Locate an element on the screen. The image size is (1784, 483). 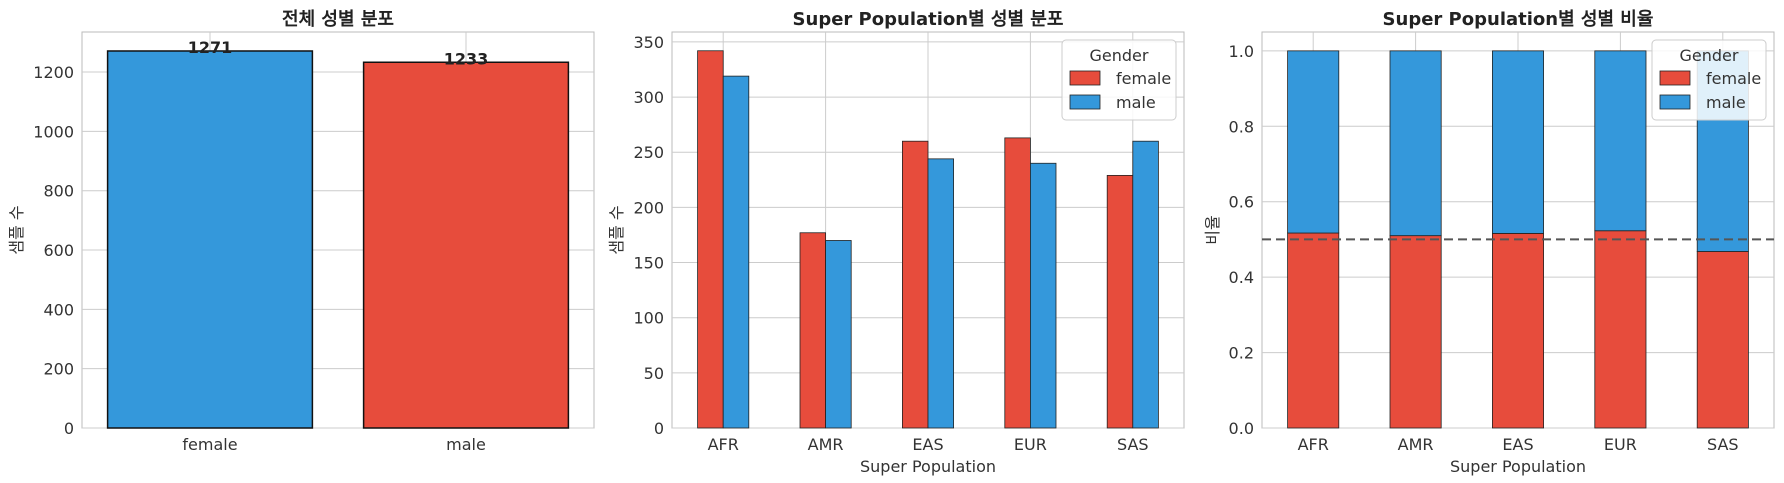
y-tick-label: 0.4 is located at coordinates (1241, 277).